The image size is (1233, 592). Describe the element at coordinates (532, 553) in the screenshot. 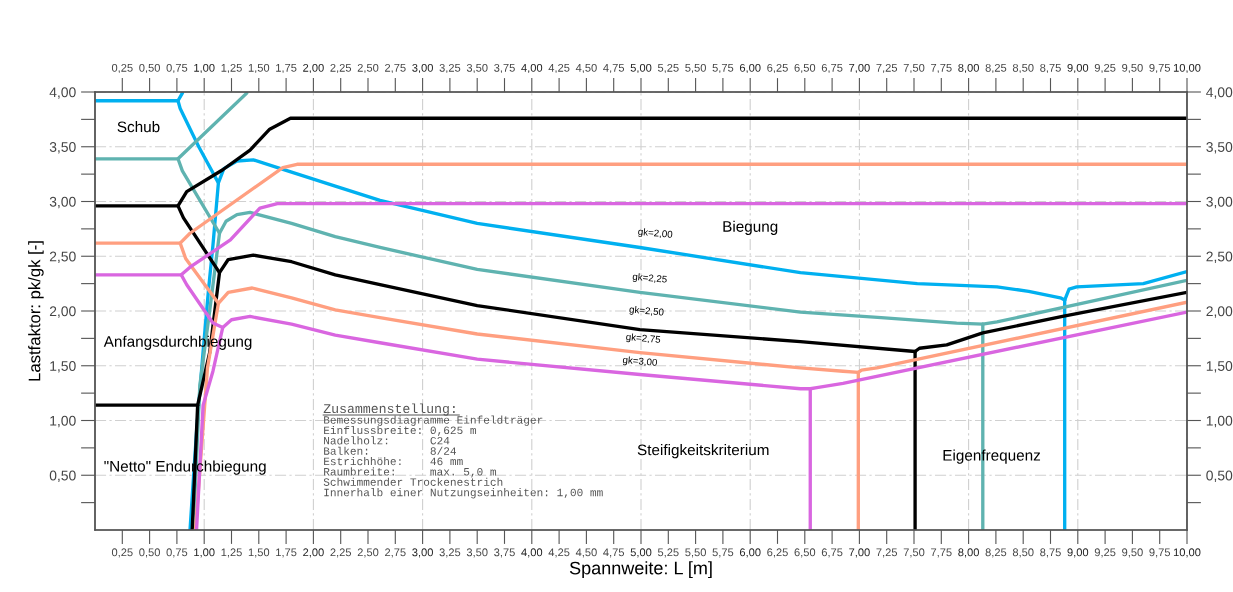

I see `x-tick-label: 4,00` at that location.